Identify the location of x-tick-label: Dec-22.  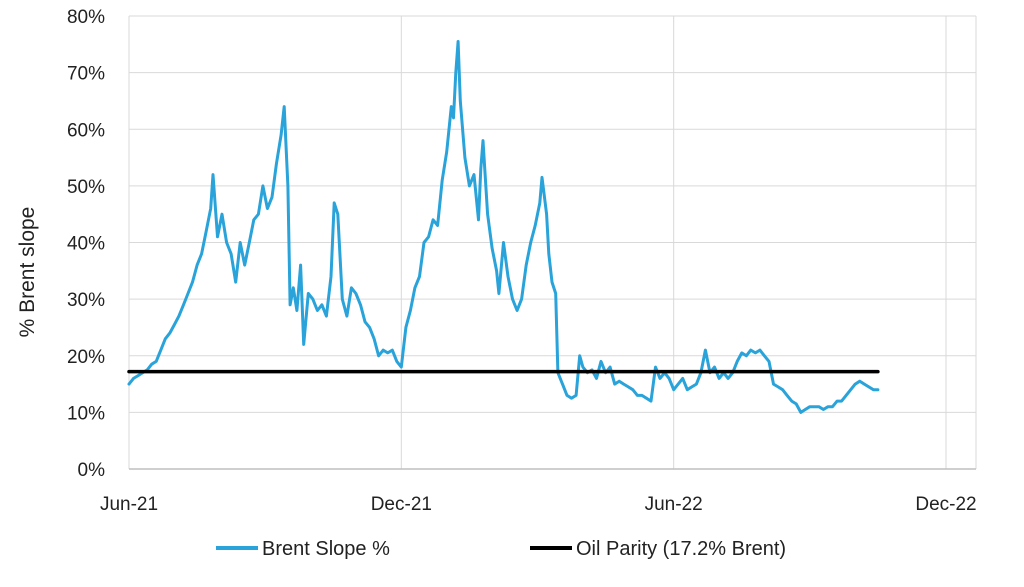
(945, 504).